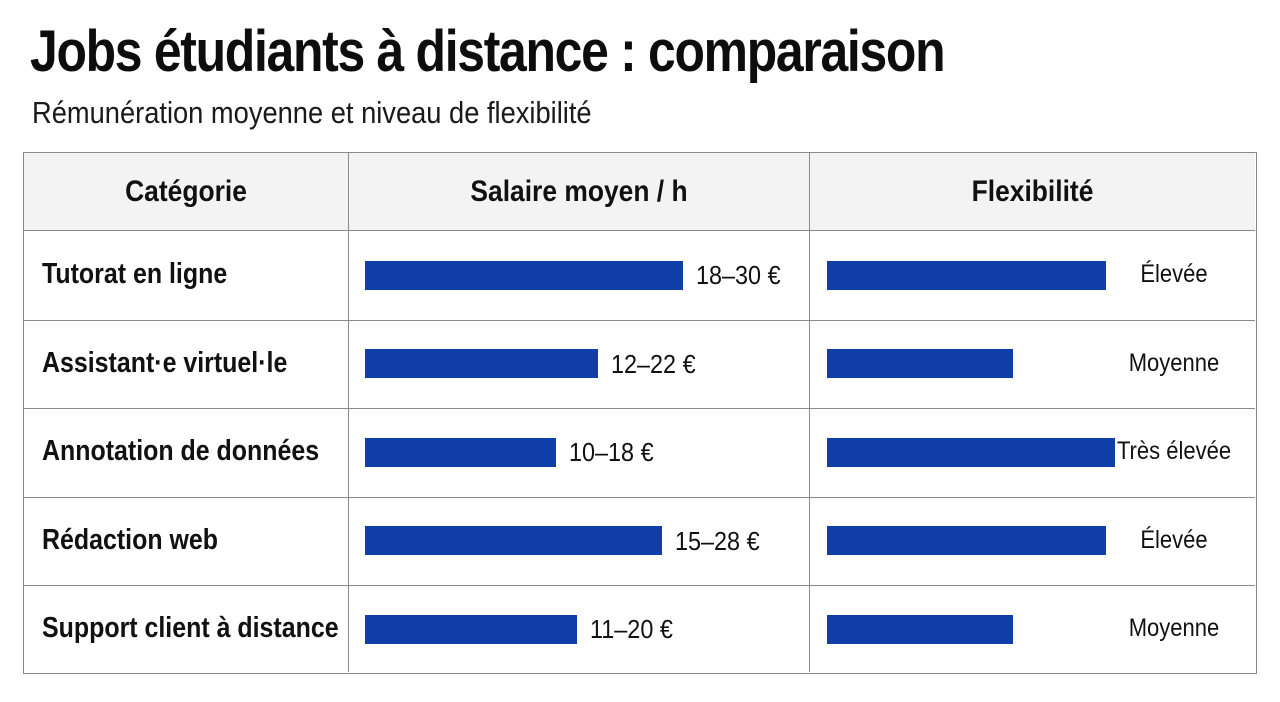  What do you see at coordinates (1032, 191) in the screenshot?
I see `header-flexibility: Flexibilité` at bounding box center [1032, 191].